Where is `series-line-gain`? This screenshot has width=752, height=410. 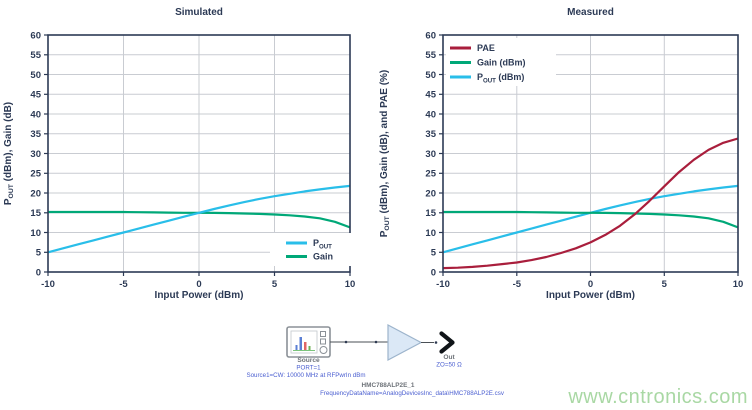 series-line-gain is located at coordinates (591, 219).